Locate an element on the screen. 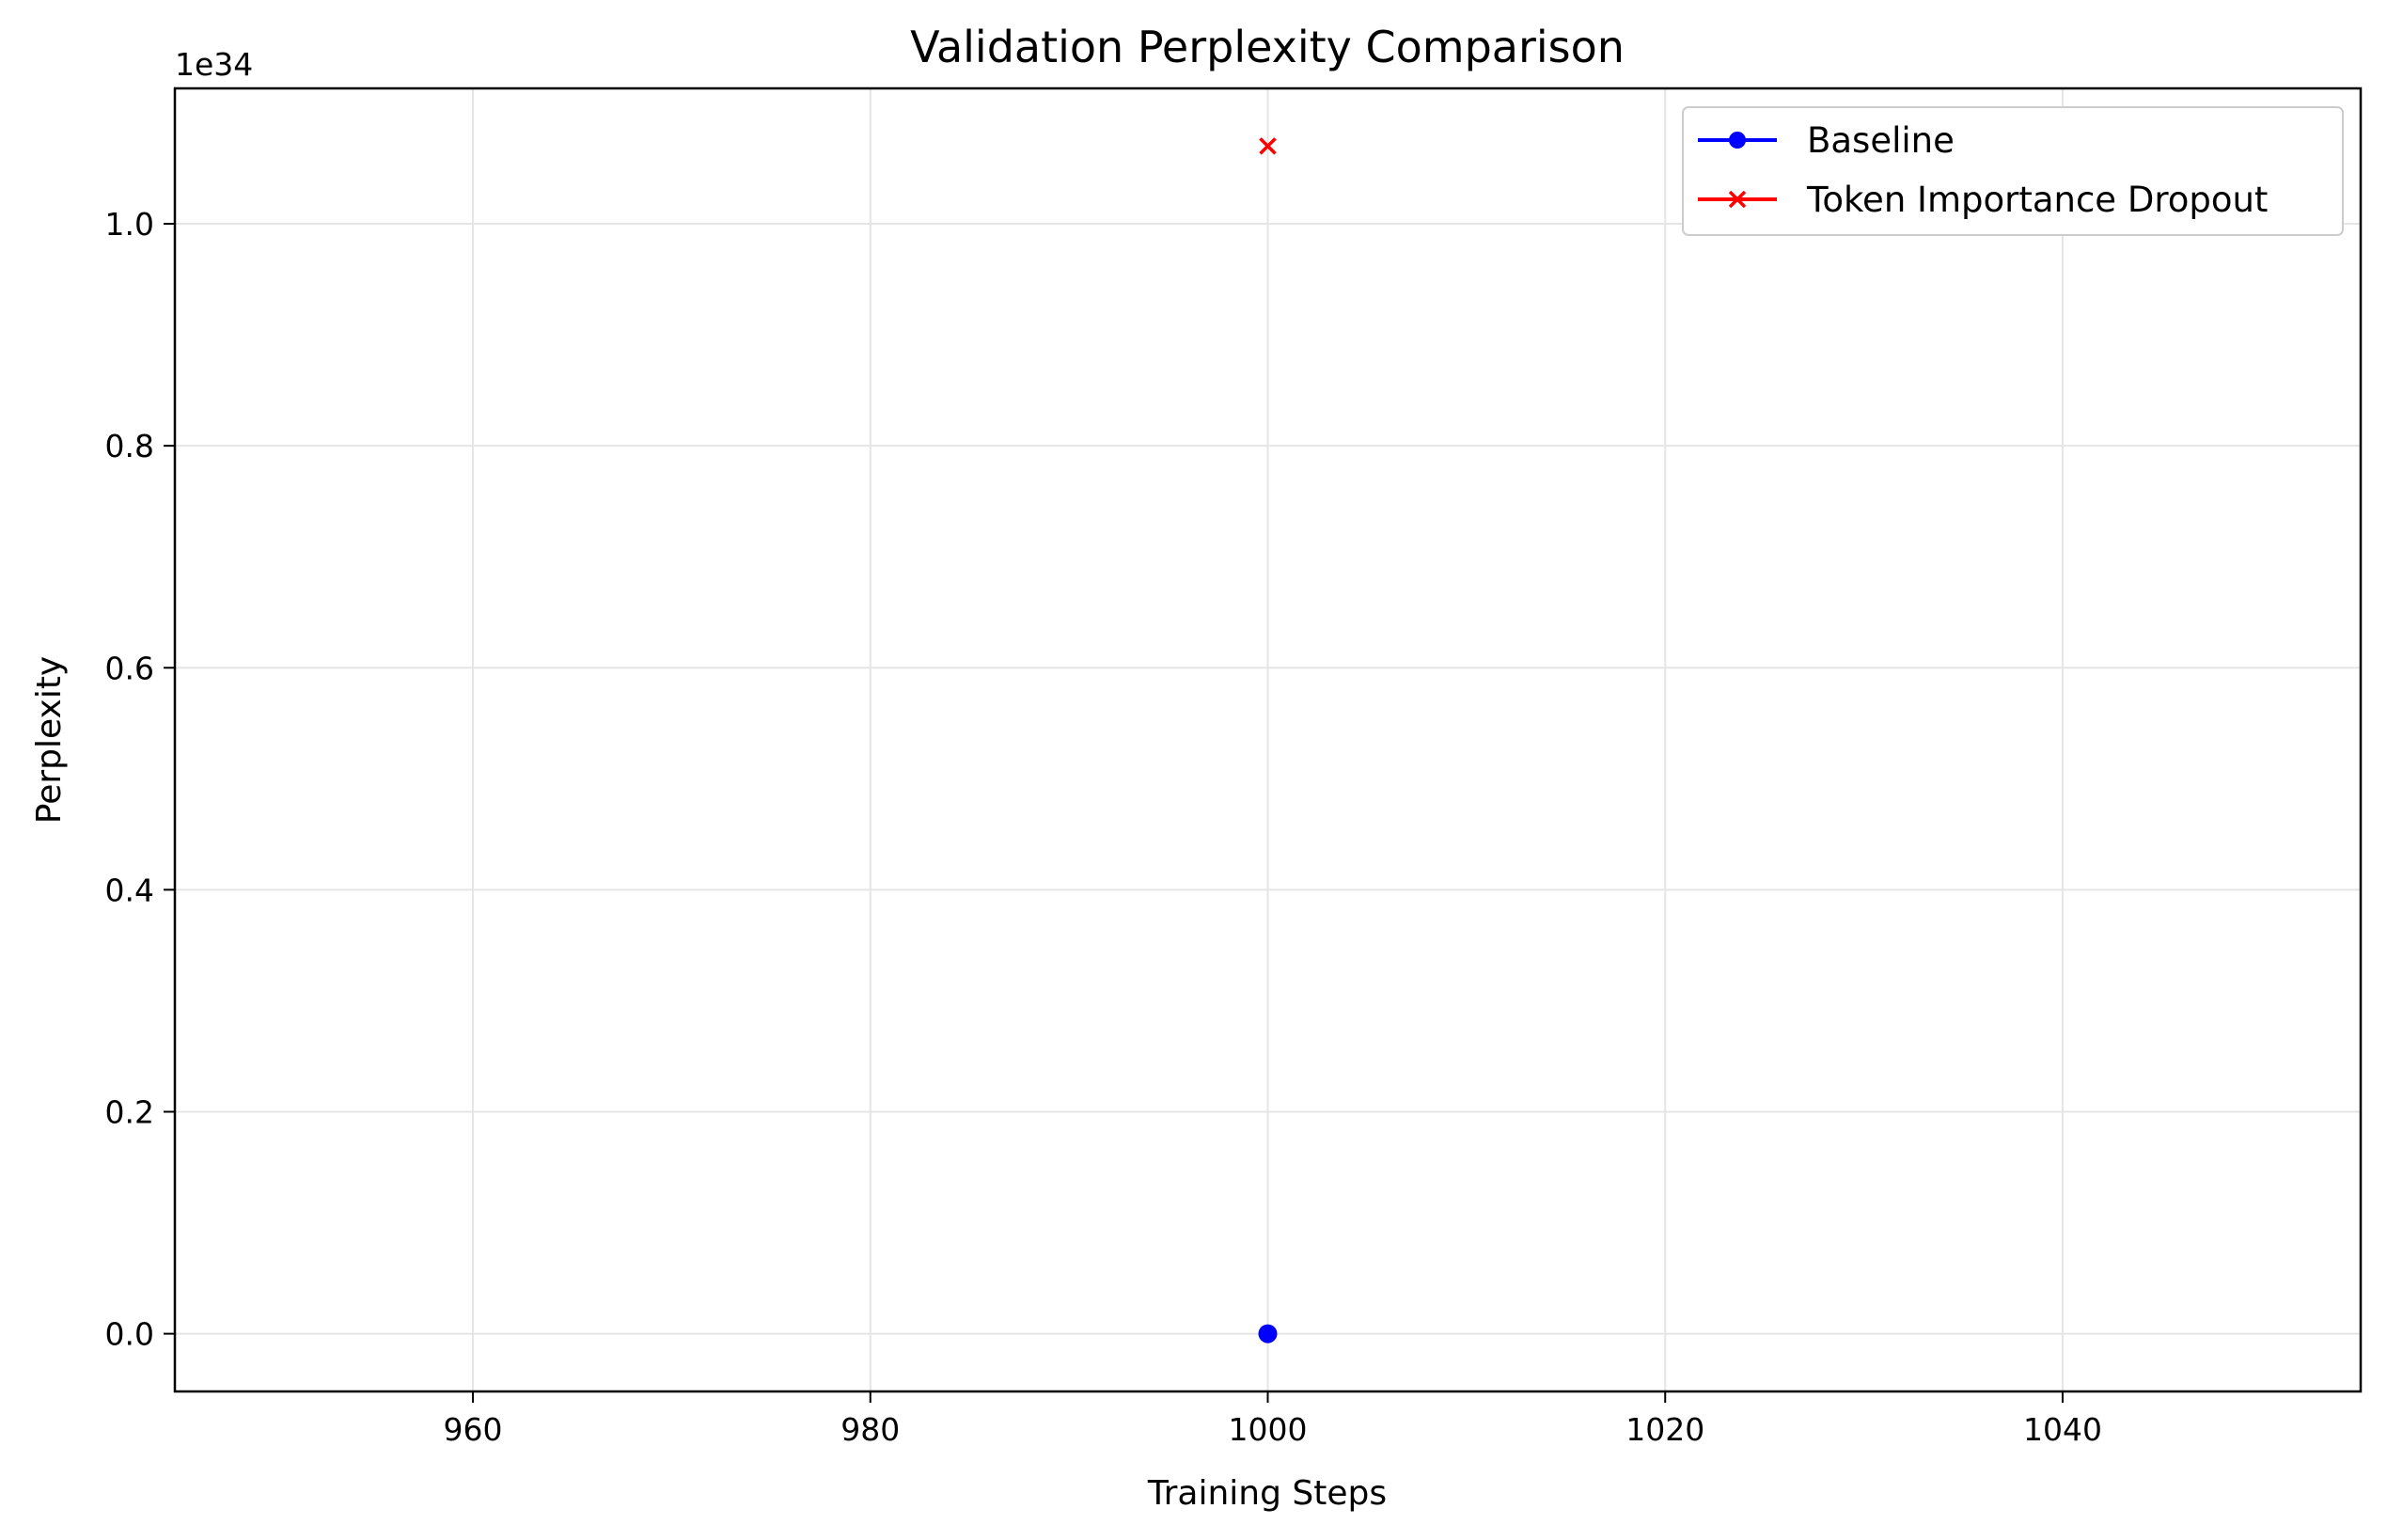 Image resolution: width=2387 pixels, height=1540 pixels. legend-label-token-dropout: Token Importance Dropout is located at coordinates (2037, 200).